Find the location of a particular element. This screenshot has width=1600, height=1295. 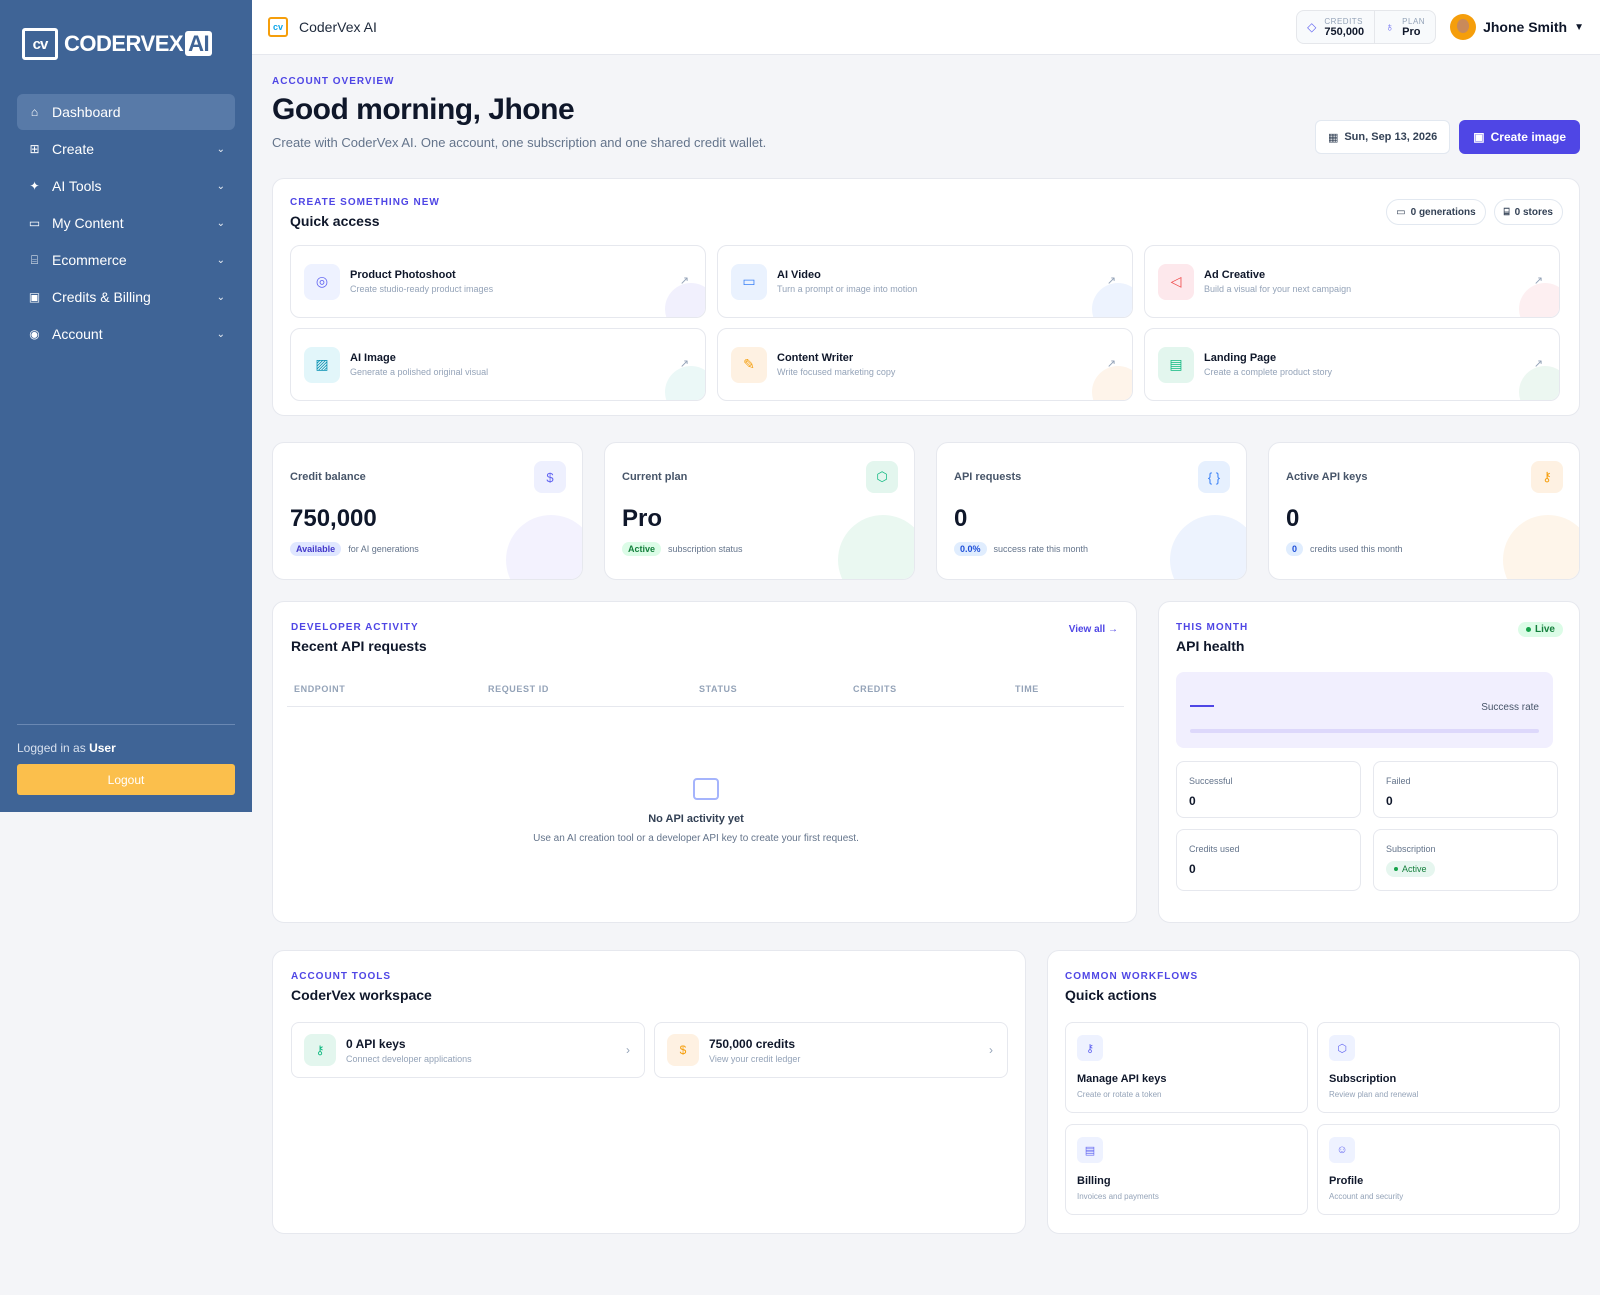

receipt-icon: ▤ is located at coordinates (1090, 1150).